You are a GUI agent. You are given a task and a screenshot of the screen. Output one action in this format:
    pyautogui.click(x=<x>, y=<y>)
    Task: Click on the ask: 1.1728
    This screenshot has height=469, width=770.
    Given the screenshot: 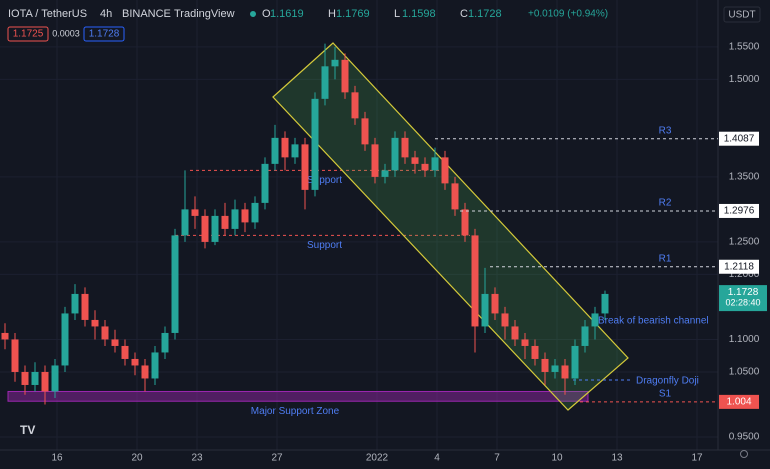 What is the action you would take?
    pyautogui.click(x=104, y=34)
    